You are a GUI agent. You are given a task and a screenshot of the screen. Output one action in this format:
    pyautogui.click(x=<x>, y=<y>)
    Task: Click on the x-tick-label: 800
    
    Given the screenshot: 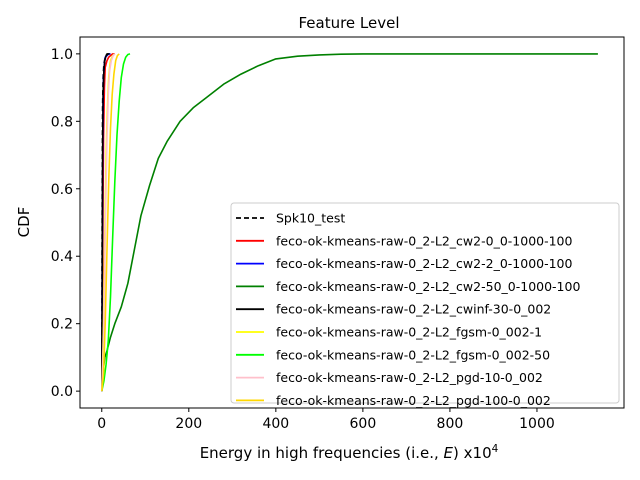 What is the action you would take?
    pyautogui.click(x=450, y=424)
    